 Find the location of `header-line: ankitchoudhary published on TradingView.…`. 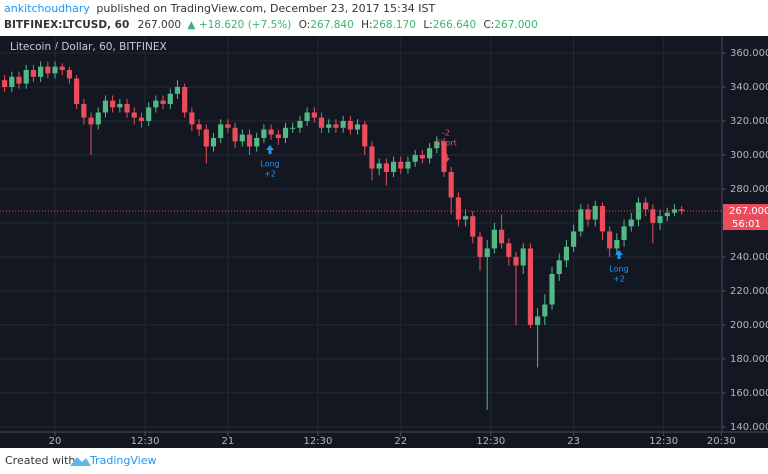

header-line: ankitchoudhary published on TradingView.… is located at coordinates (219, 8).